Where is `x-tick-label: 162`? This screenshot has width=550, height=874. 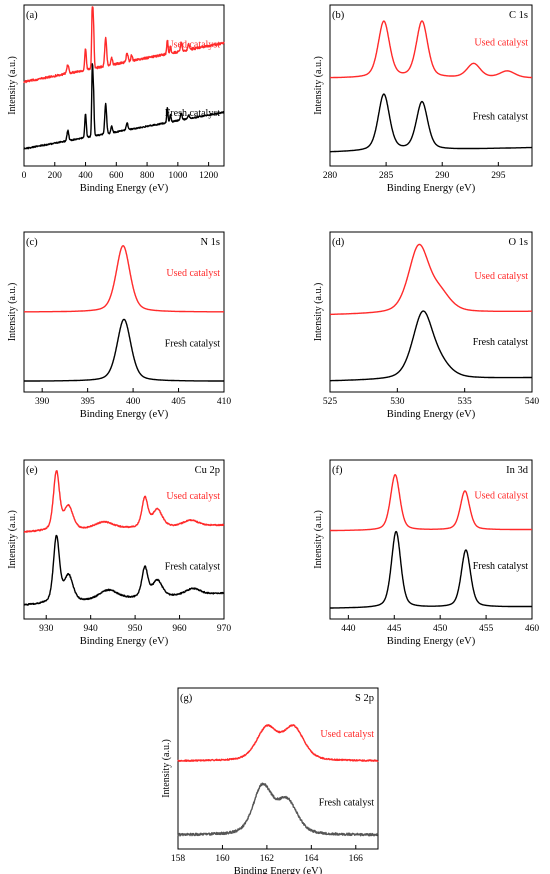
x-tick-label: 162 is located at coordinates (267, 859).